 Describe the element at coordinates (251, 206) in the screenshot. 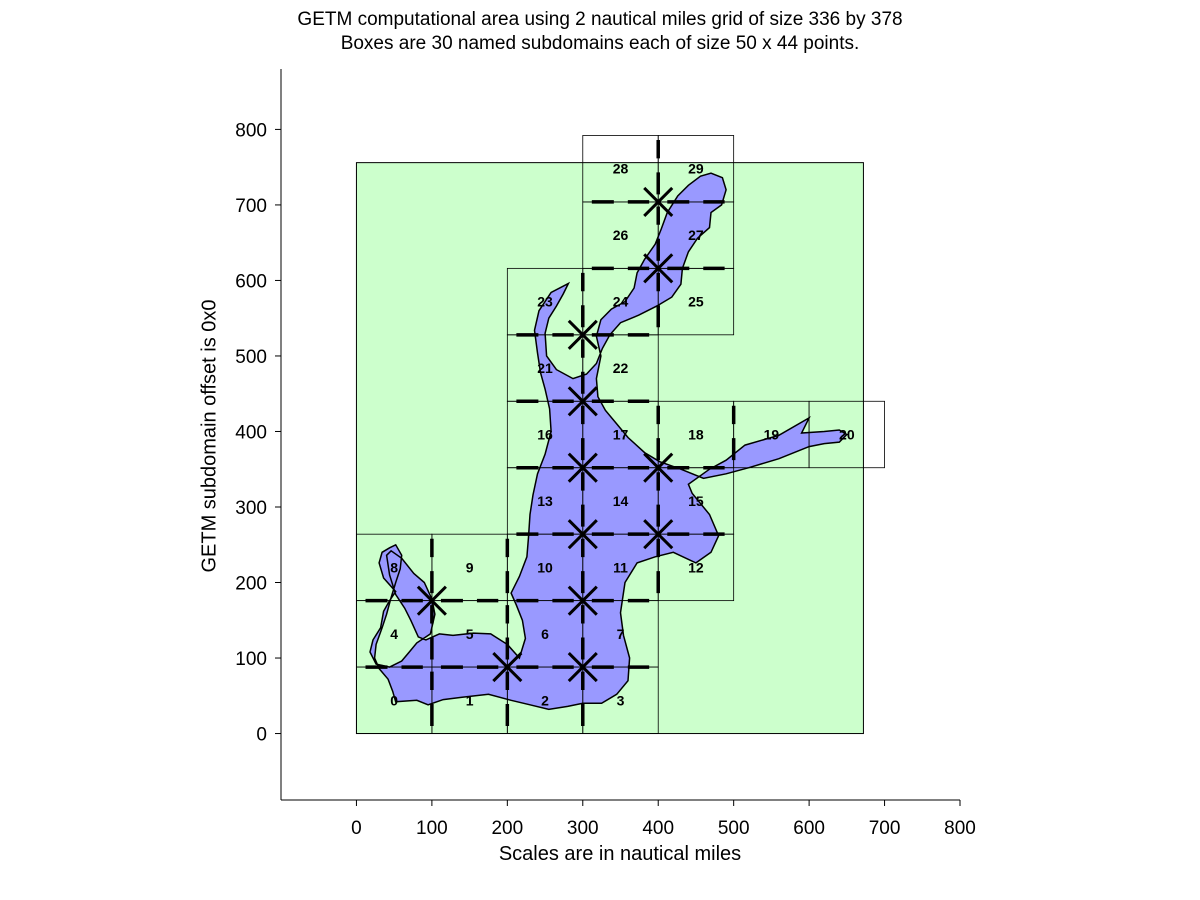

I see `y-tick-label: 700` at that location.